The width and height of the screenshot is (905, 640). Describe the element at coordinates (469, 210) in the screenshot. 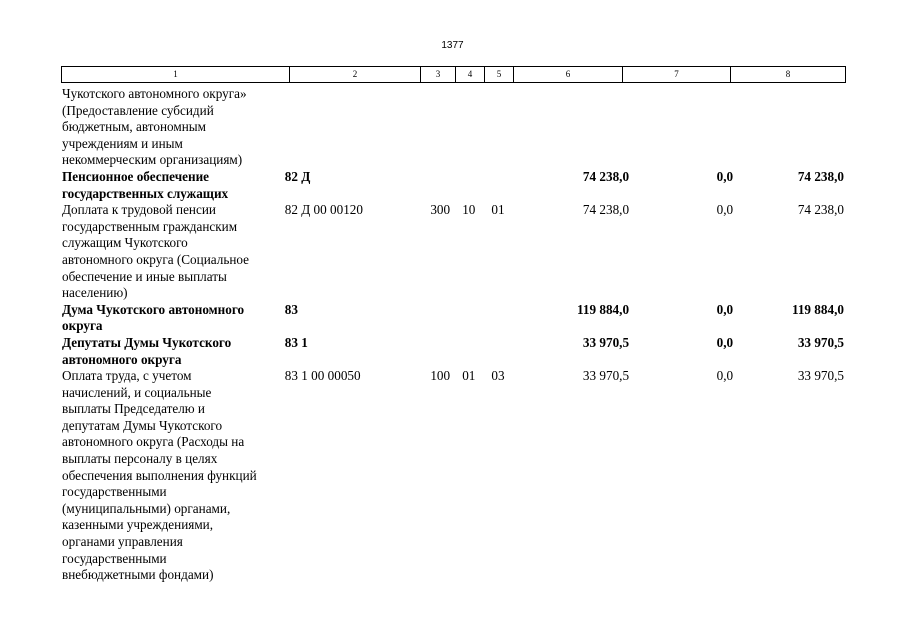

I see `row-section: 10` at that location.